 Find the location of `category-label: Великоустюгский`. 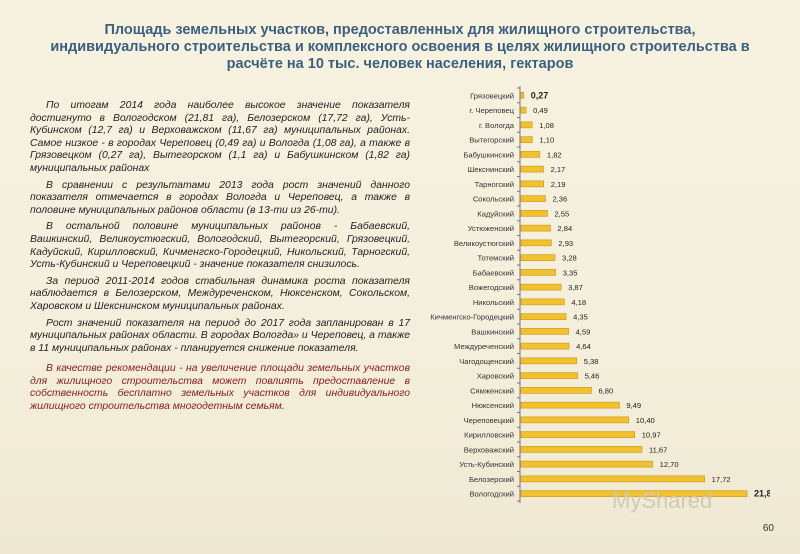

category-label: Великоустюгский is located at coordinates (484, 243).